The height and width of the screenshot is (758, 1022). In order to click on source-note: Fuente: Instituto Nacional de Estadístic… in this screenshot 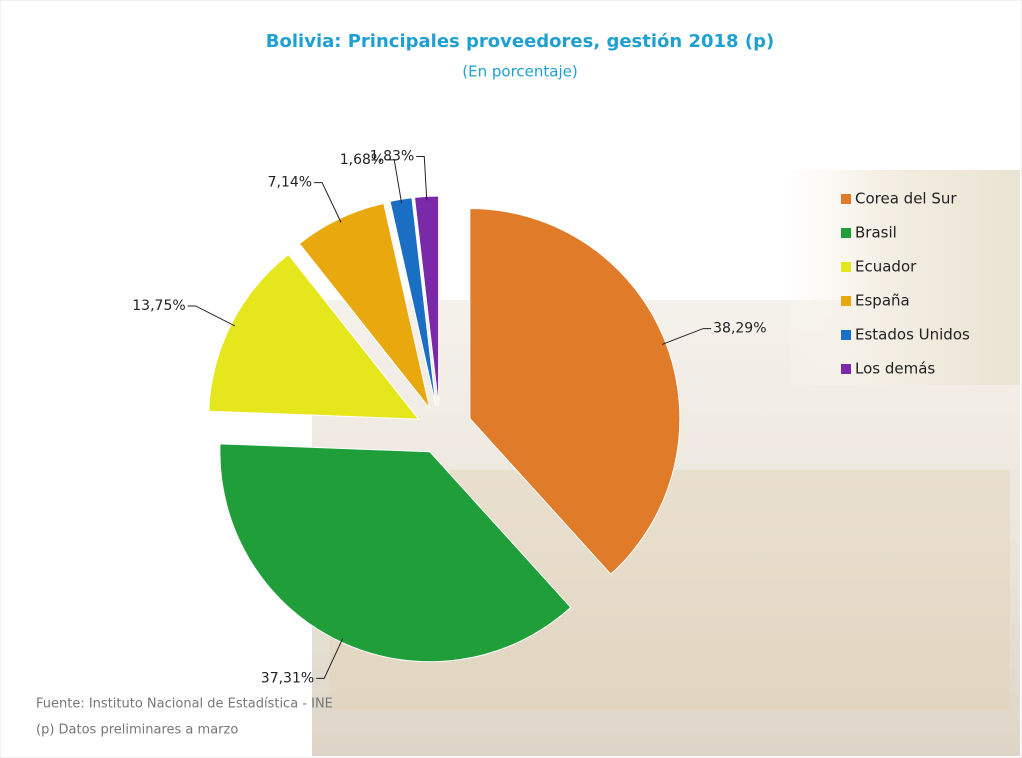, I will do `click(184, 704)`.